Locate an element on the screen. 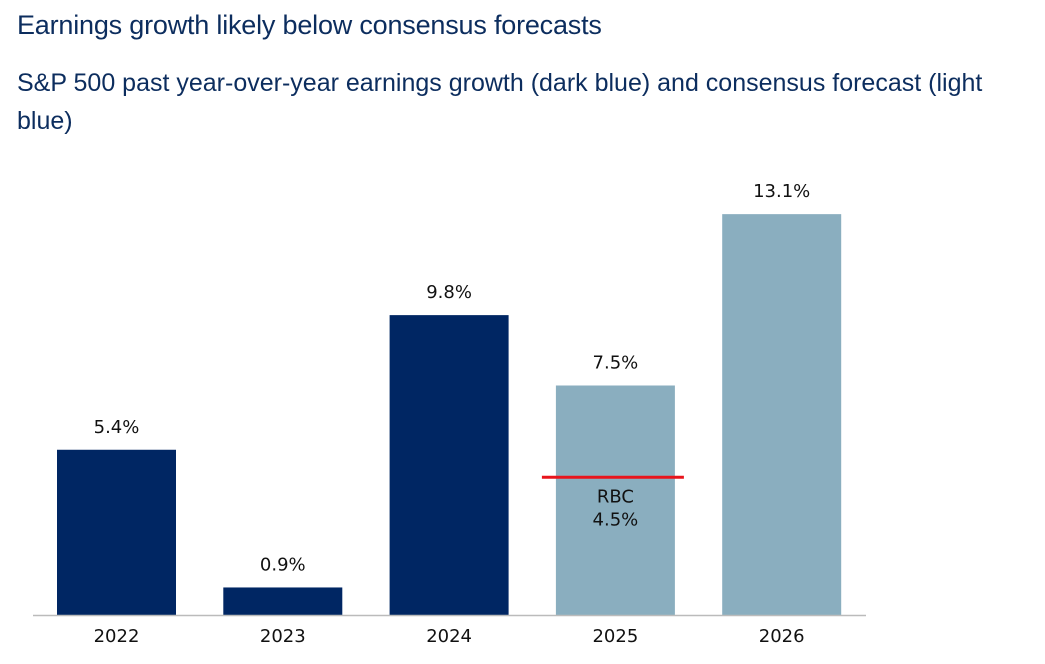  data-label-2022: 5.4% is located at coordinates (117, 427).